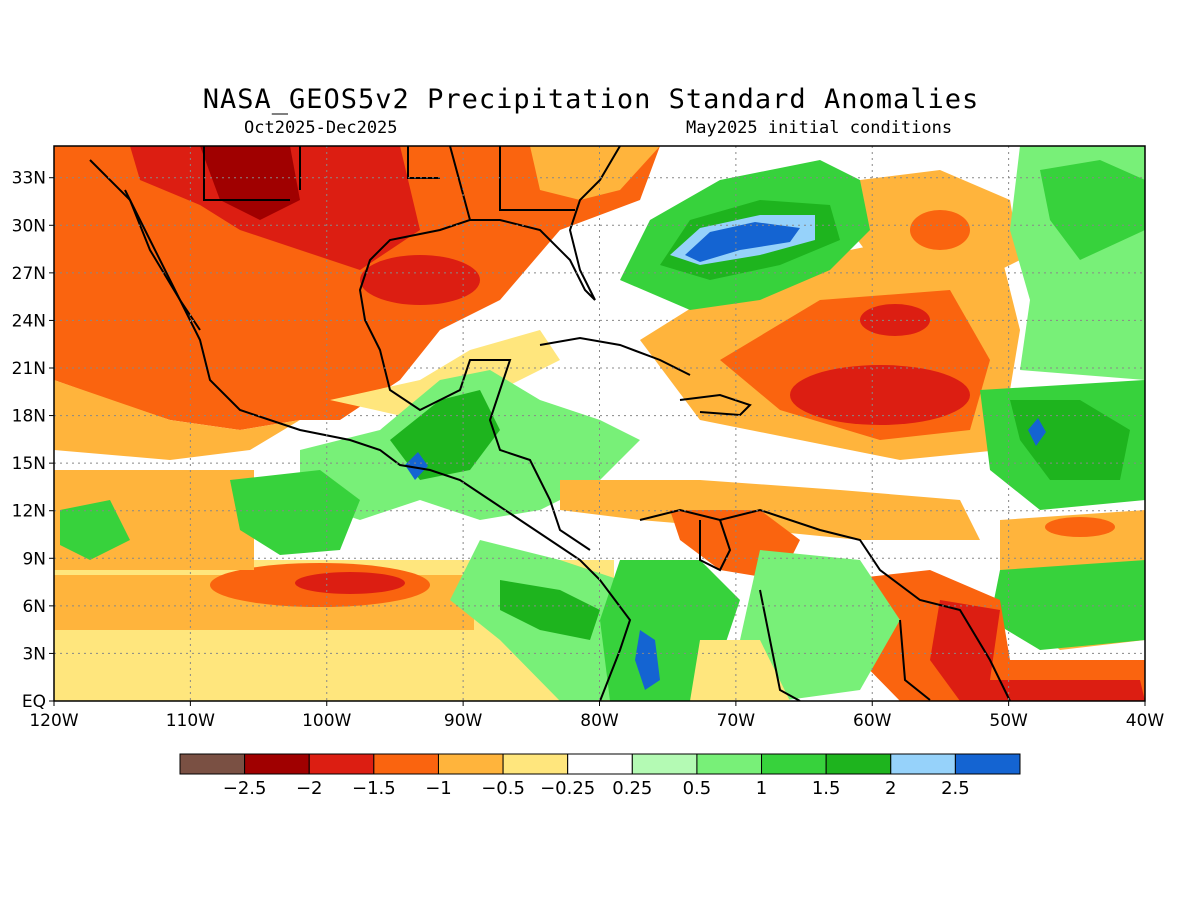 The width and height of the screenshot is (1200, 900). What do you see at coordinates (29, 417) in the screenshot?
I see `lat-label: 18N` at bounding box center [29, 417].